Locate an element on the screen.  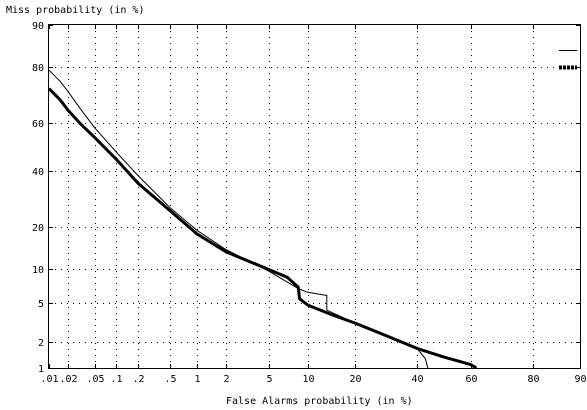
x-tick-label: .5 is located at coordinates (170, 379).